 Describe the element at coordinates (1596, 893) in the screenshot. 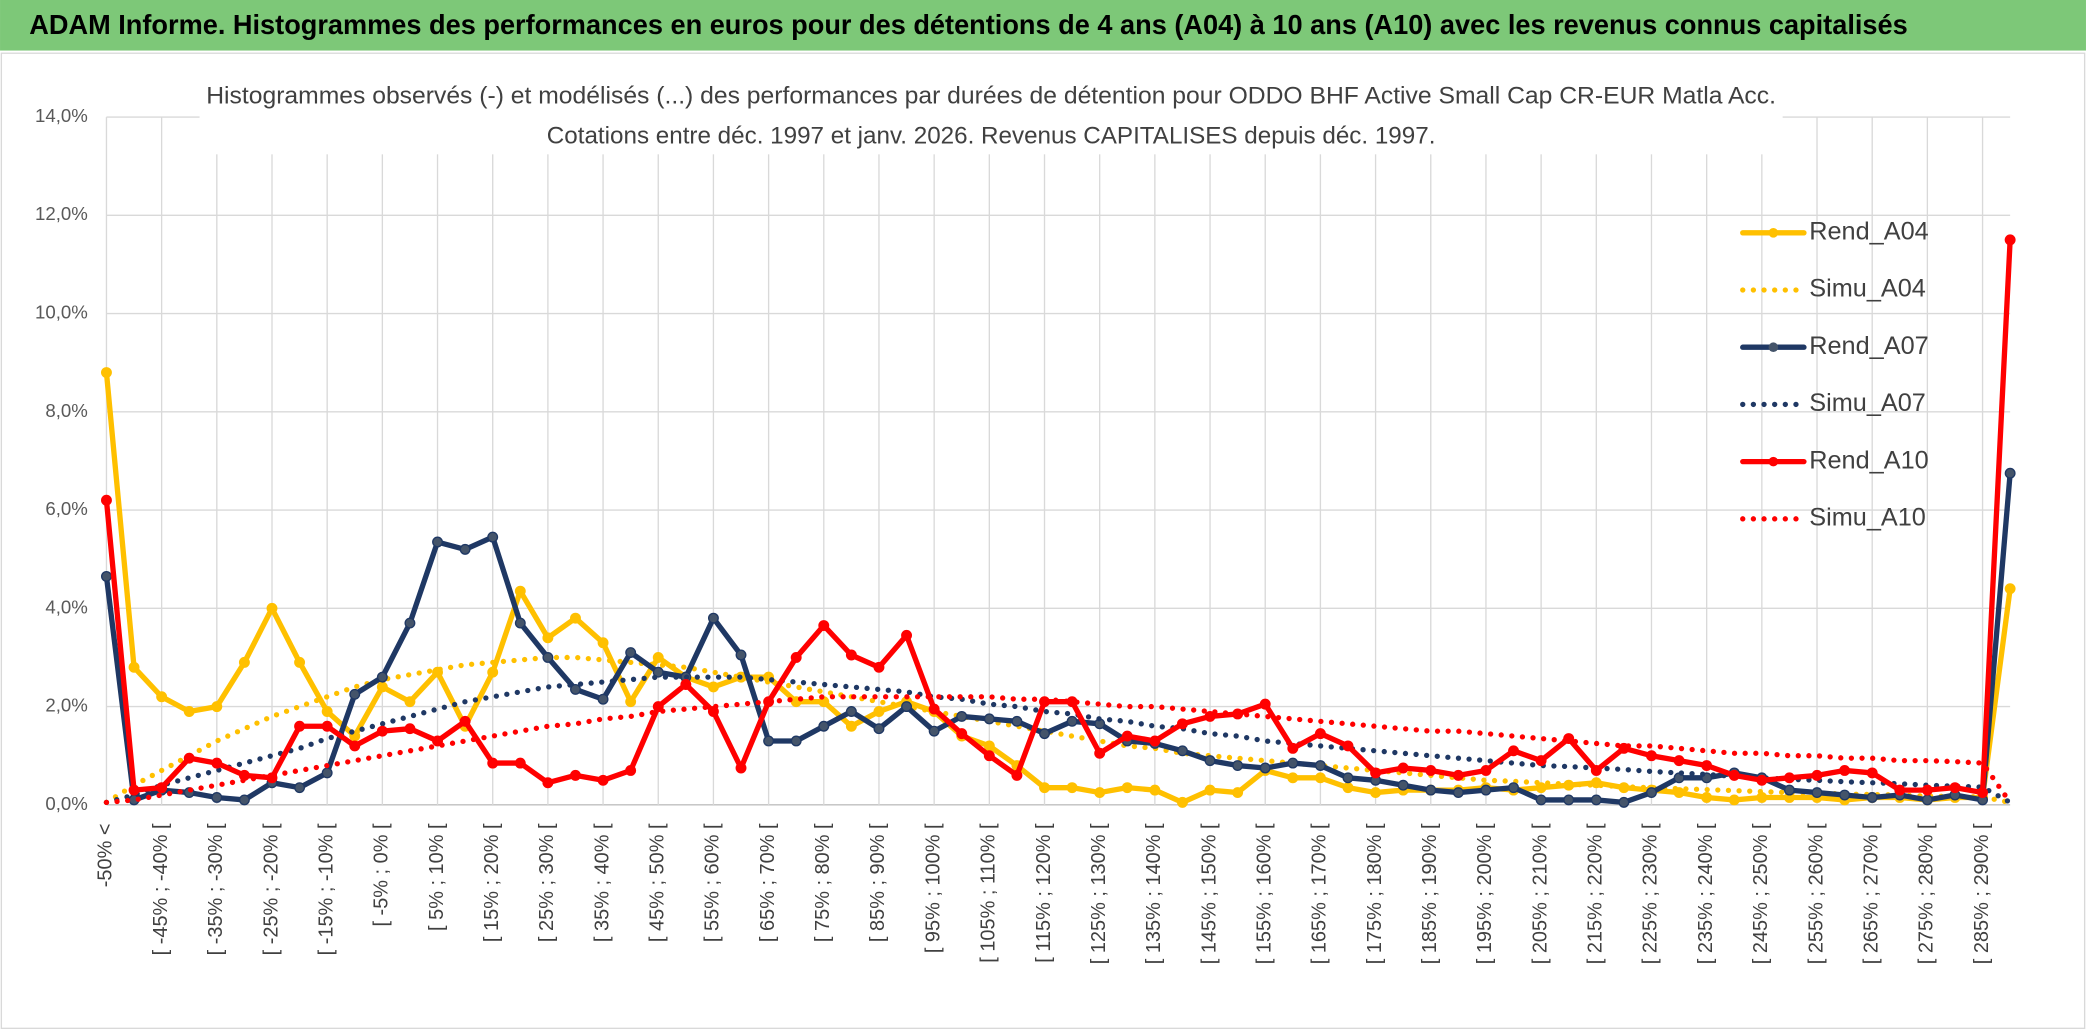

I see `x-tick-label: [ 215% ; 220% [` at that location.